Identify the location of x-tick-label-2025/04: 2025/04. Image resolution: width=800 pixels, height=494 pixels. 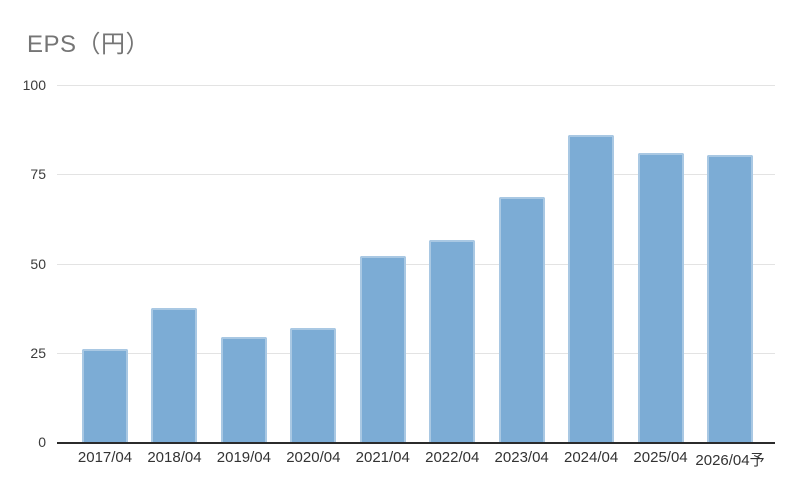
(660, 457).